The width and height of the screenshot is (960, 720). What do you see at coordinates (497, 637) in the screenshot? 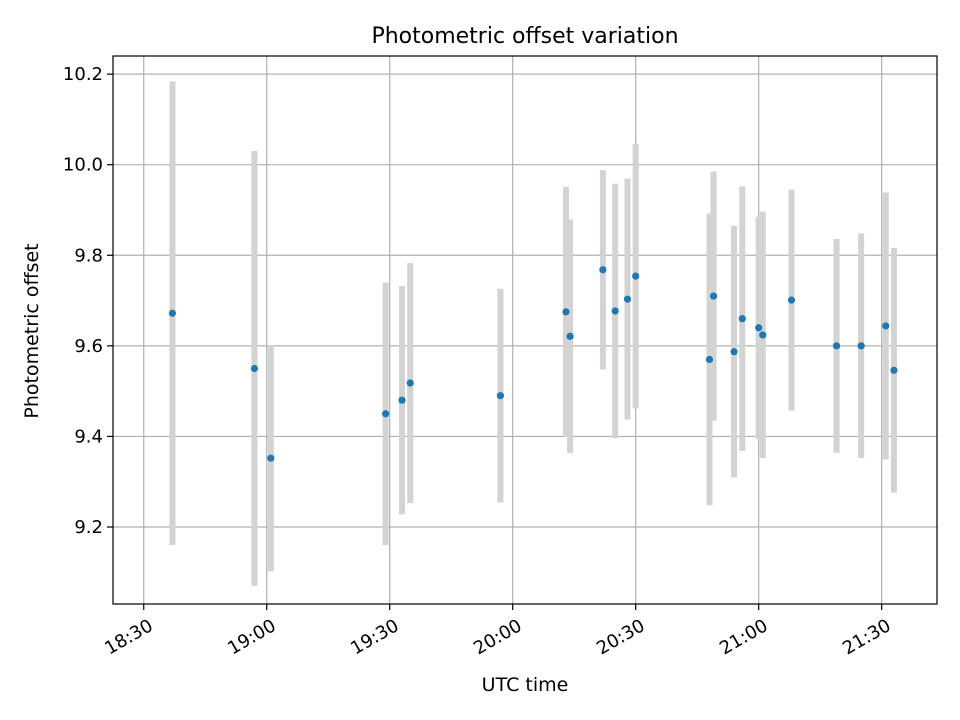
I see `x-tick-label: 20:00` at bounding box center [497, 637].